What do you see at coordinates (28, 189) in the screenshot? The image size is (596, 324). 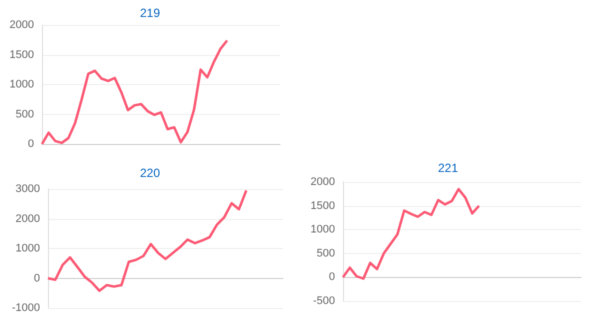 I see `y-tick-label: 3000` at bounding box center [28, 189].